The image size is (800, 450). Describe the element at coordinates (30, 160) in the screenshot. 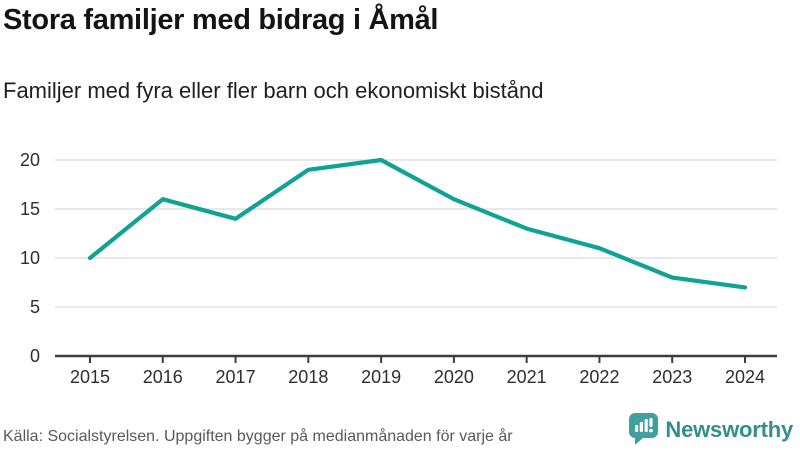

I see `y-tick-label: 20` at that location.